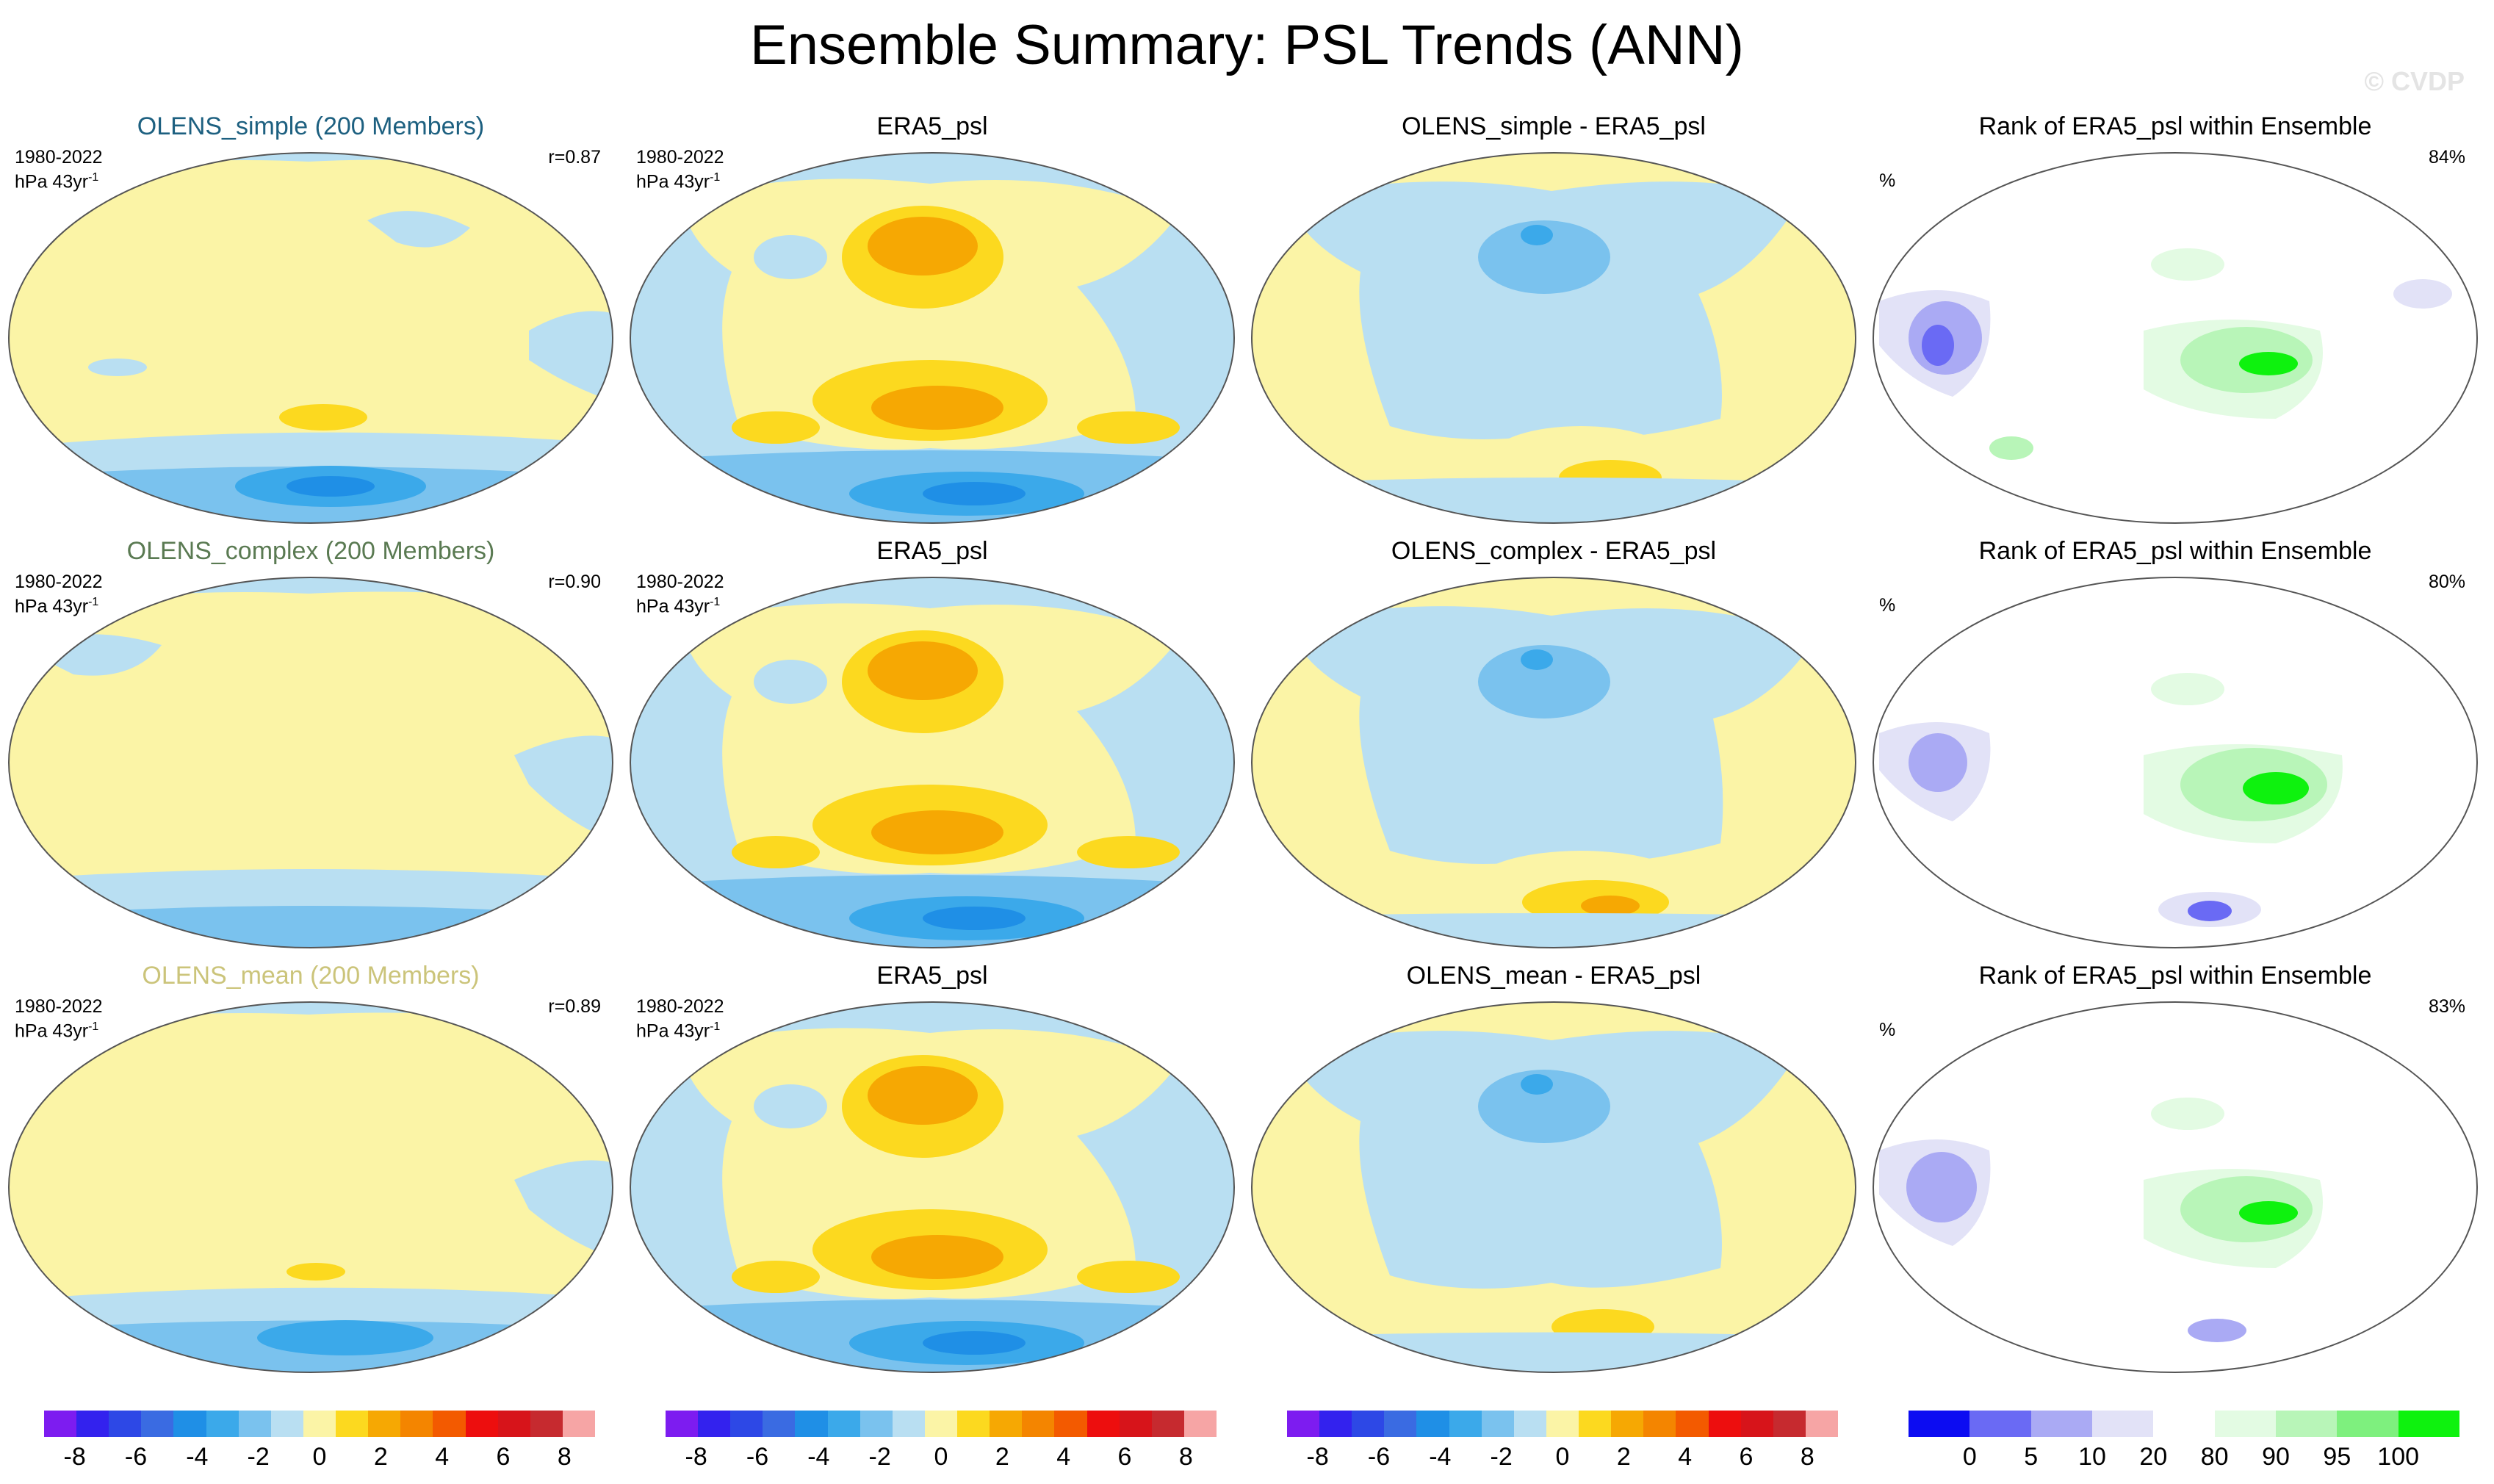 The width and height of the screenshot is (2494, 1484). I want to click on obs-title: ERA5_psl, so click(932, 976).